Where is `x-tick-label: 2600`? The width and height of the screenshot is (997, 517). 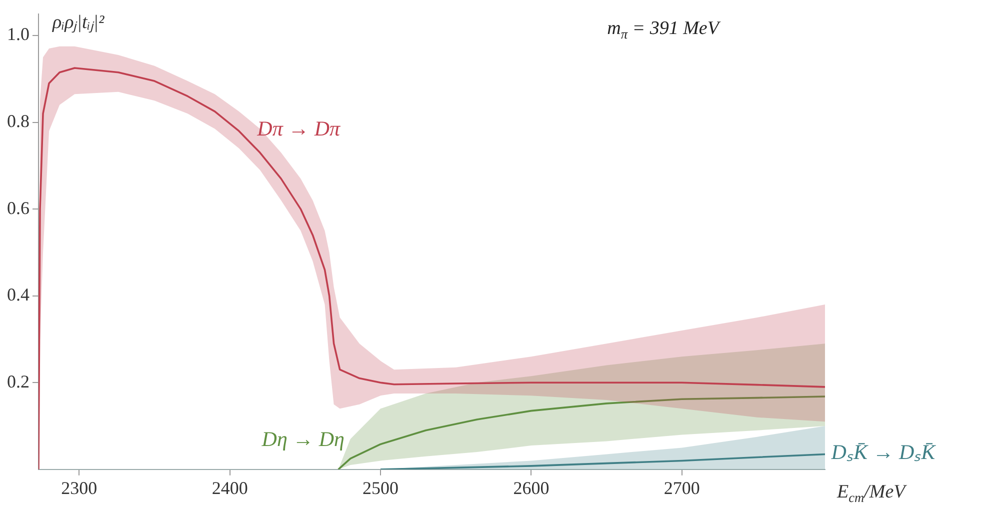
x-tick-label: 2600 is located at coordinates (531, 488).